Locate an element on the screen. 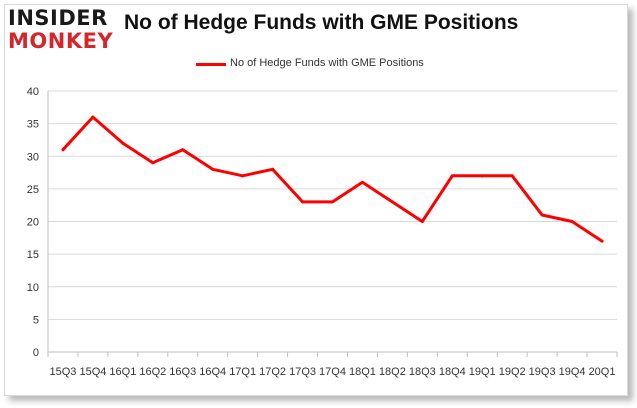 This screenshot has height=408, width=637. y-tick-label: 20 is located at coordinates (33, 223).